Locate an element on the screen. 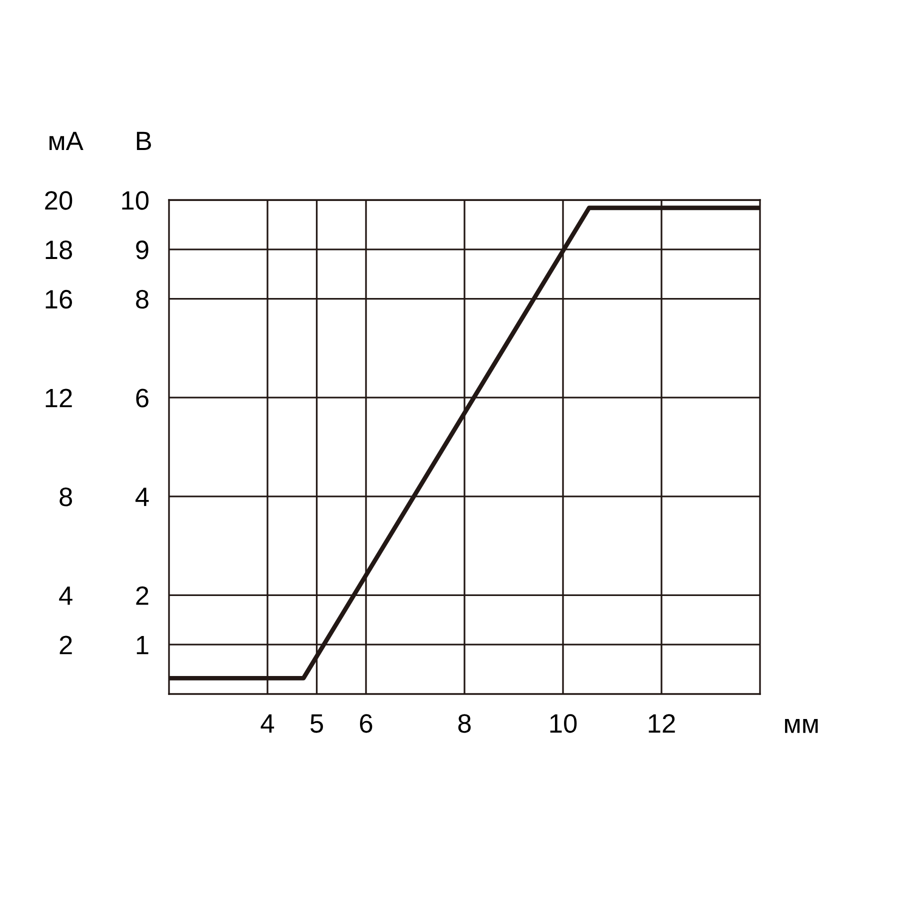 The width and height of the screenshot is (900, 900). y-tick-label: 10 is located at coordinates (135, 200).